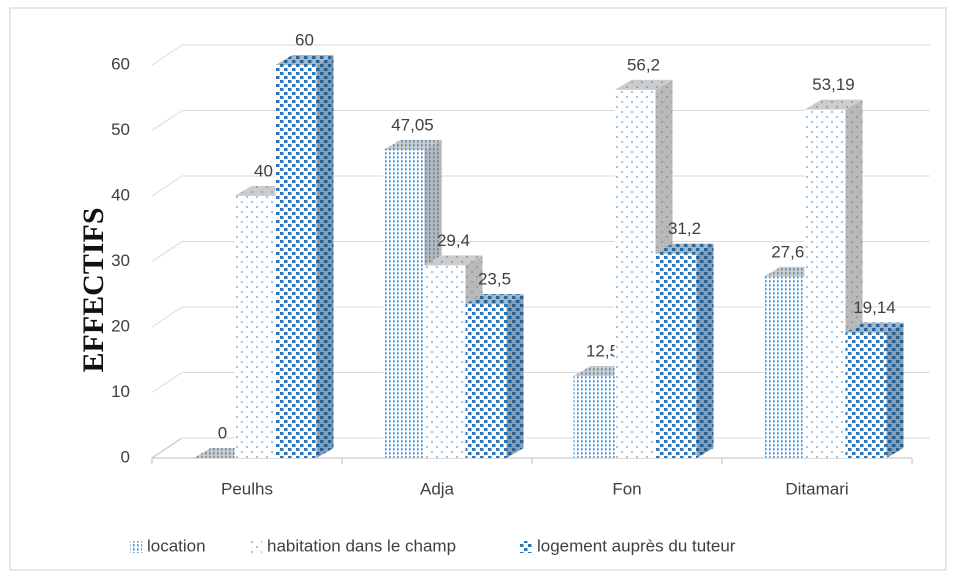 This screenshot has height=579, width=958. I want to click on data-label: 19,14, so click(874, 307).